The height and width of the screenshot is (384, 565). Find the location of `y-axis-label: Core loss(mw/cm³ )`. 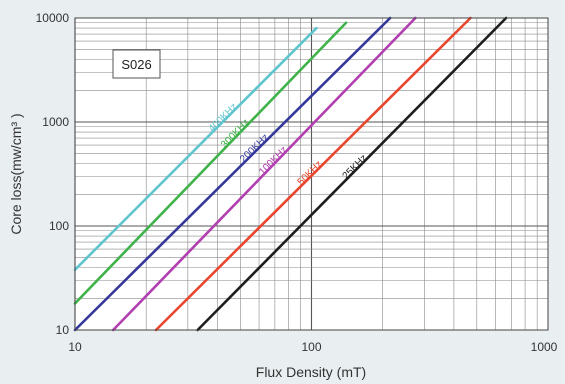

y-axis-label: Core loss(mw/cm³ ) is located at coordinates (16, 173).